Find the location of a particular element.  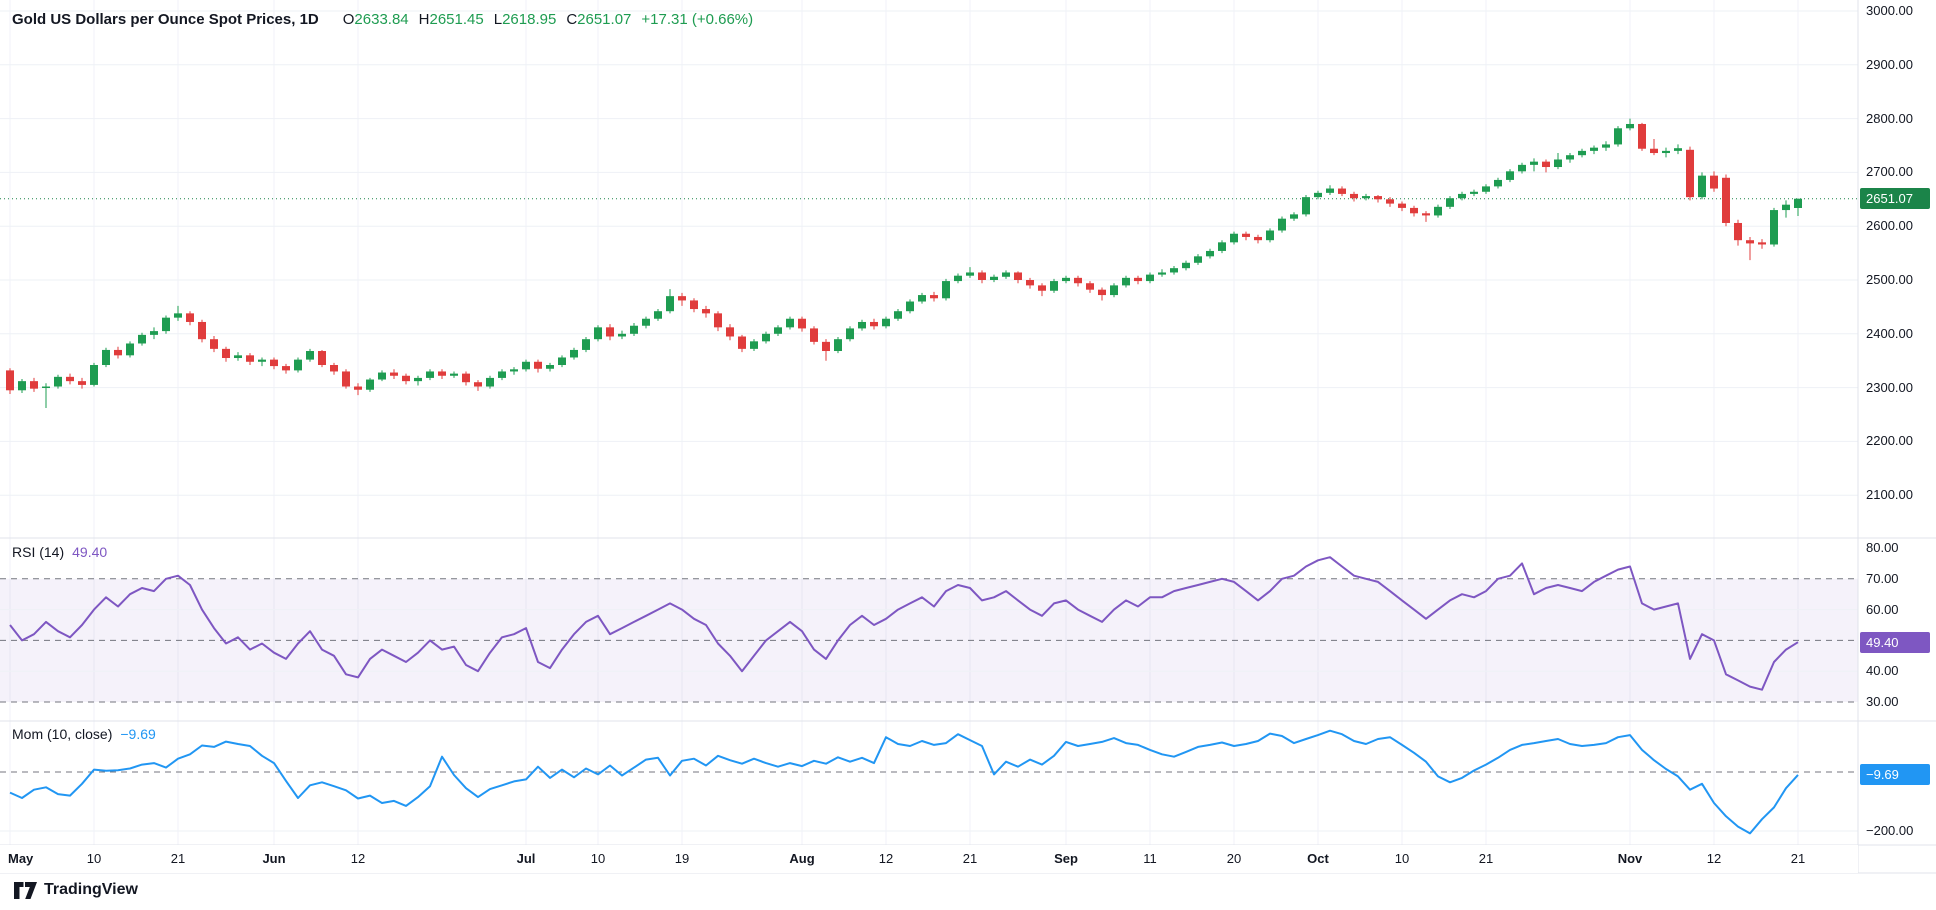

price-tick-label: 2600.00 is located at coordinates (1889, 226).